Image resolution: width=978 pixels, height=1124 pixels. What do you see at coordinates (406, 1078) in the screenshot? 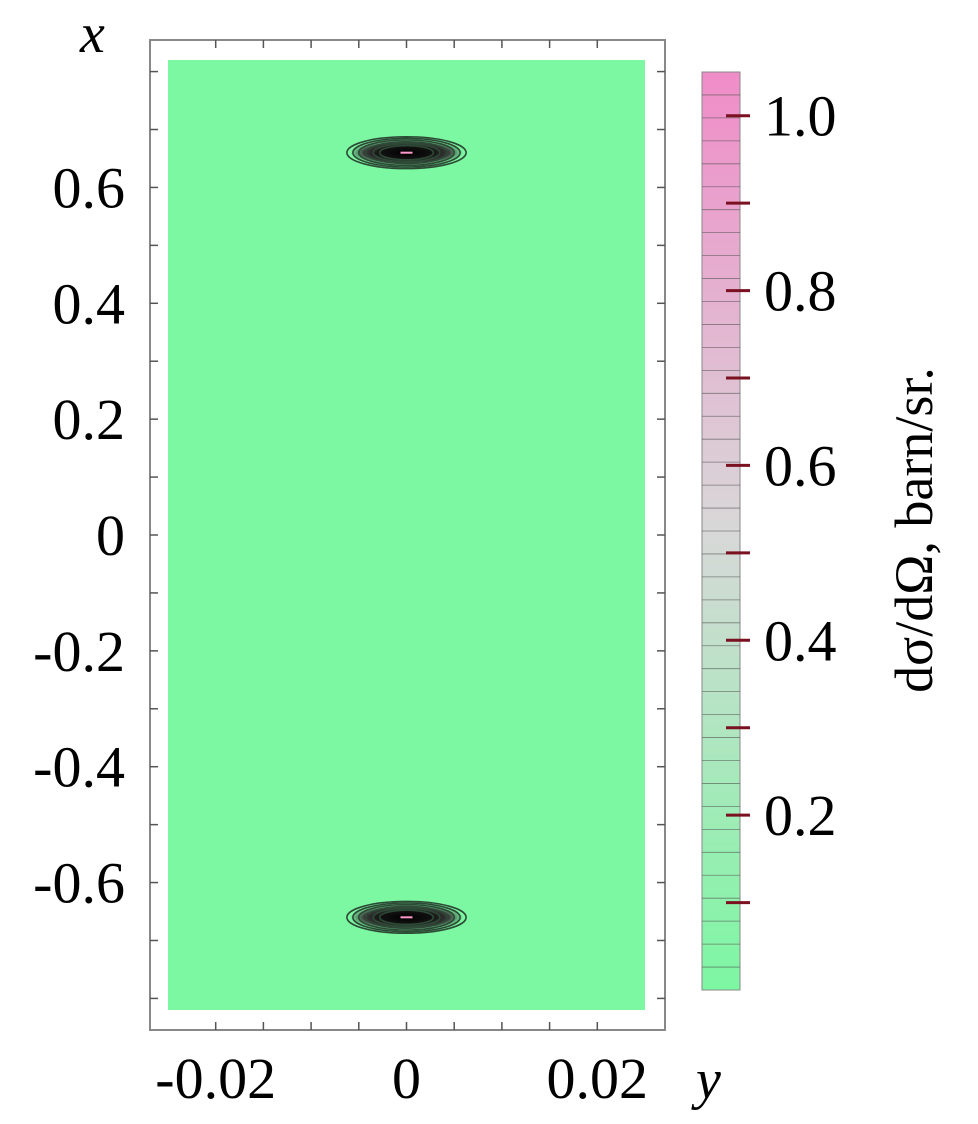
I see `x-tick-label: 0` at bounding box center [406, 1078].